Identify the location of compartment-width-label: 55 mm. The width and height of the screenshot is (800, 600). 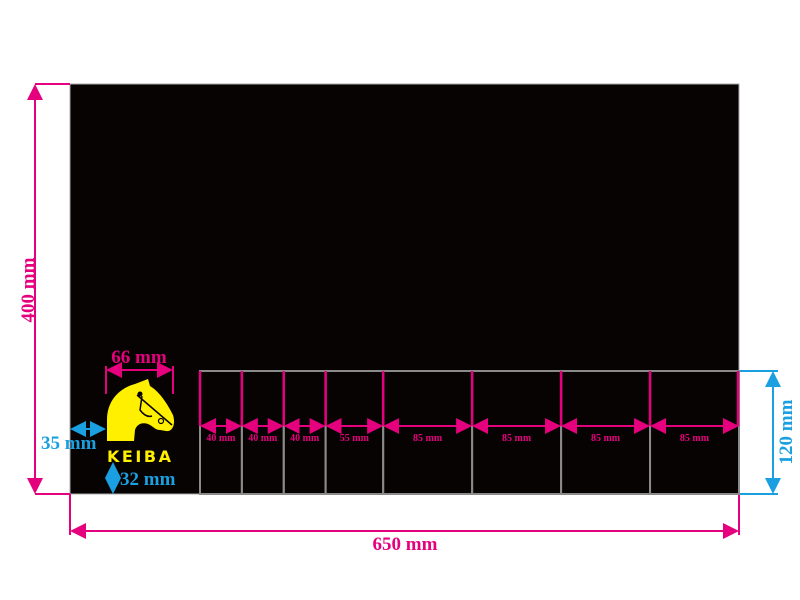
(355, 438).